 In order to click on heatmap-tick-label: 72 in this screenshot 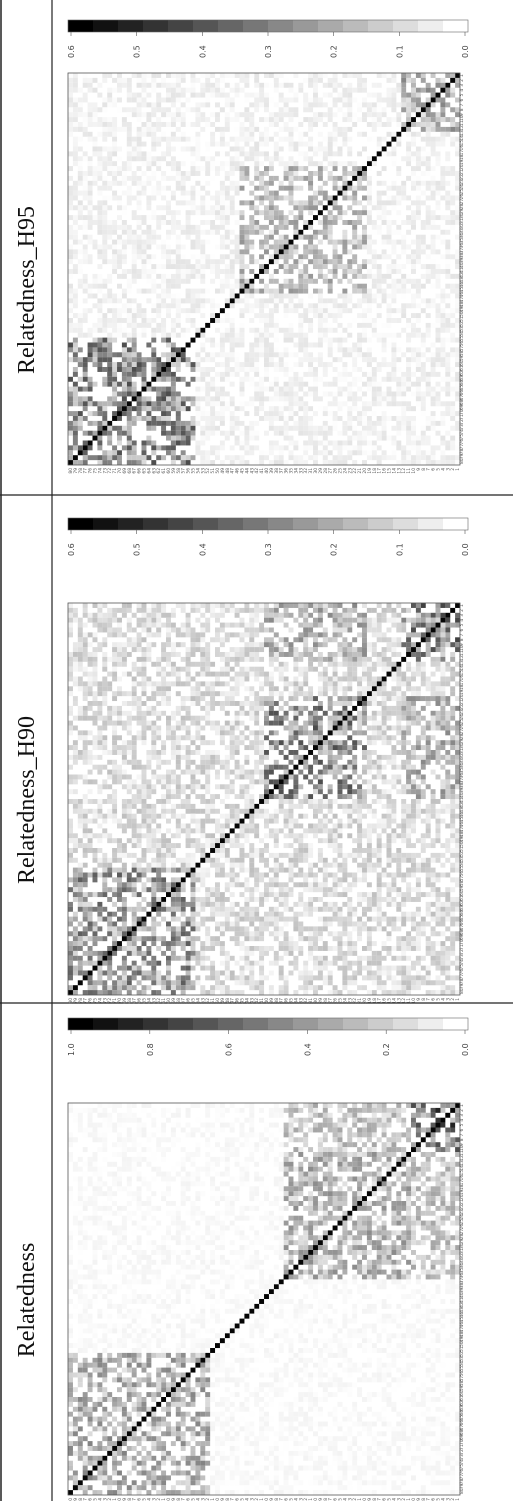, I will do `click(110, 1499)`.